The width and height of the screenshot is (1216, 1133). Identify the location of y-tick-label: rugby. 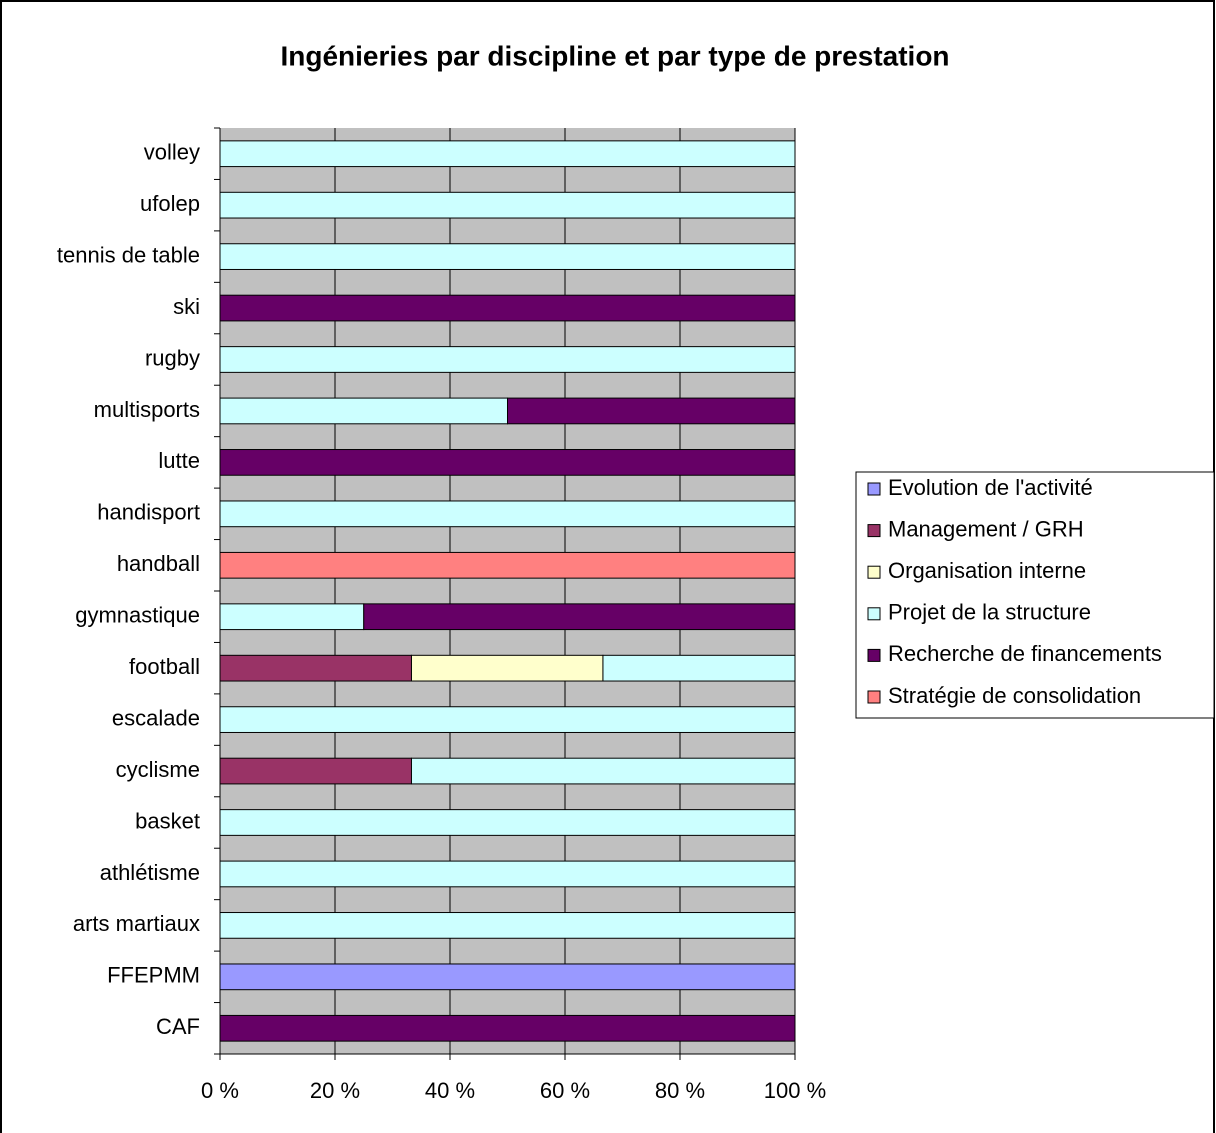
(172, 357).